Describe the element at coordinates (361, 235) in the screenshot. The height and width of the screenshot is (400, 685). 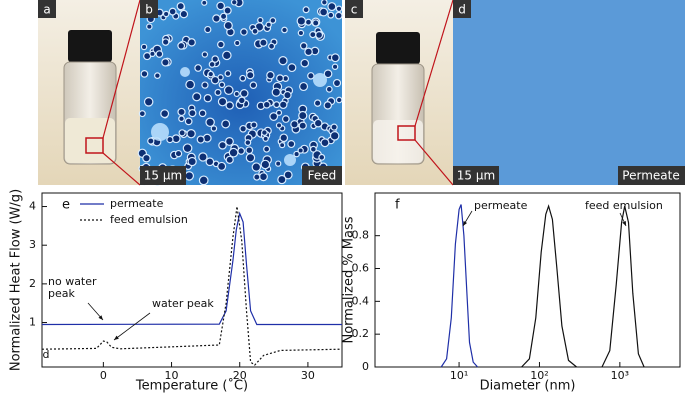
I see `y-tick-label: 0.8` at that location.